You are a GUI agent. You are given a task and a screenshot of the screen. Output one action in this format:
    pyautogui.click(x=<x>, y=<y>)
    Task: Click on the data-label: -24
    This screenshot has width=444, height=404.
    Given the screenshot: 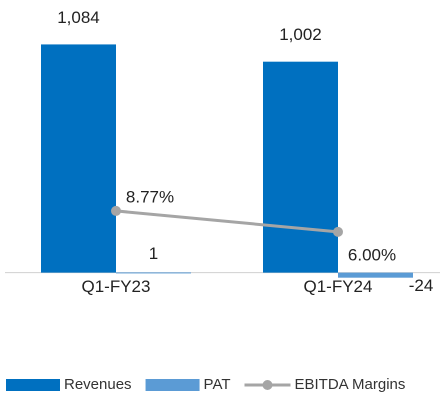 What is the action you would take?
    pyautogui.click(x=421, y=285)
    